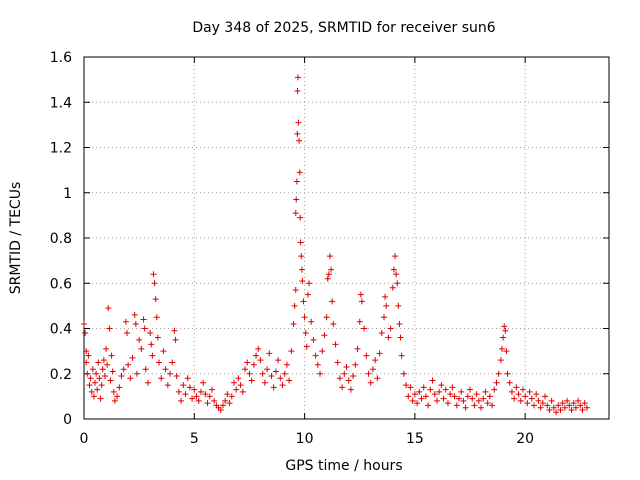  Describe the element at coordinates (343, 466) in the screenshot. I see `x-axis-label: GPS time / hours` at that location.